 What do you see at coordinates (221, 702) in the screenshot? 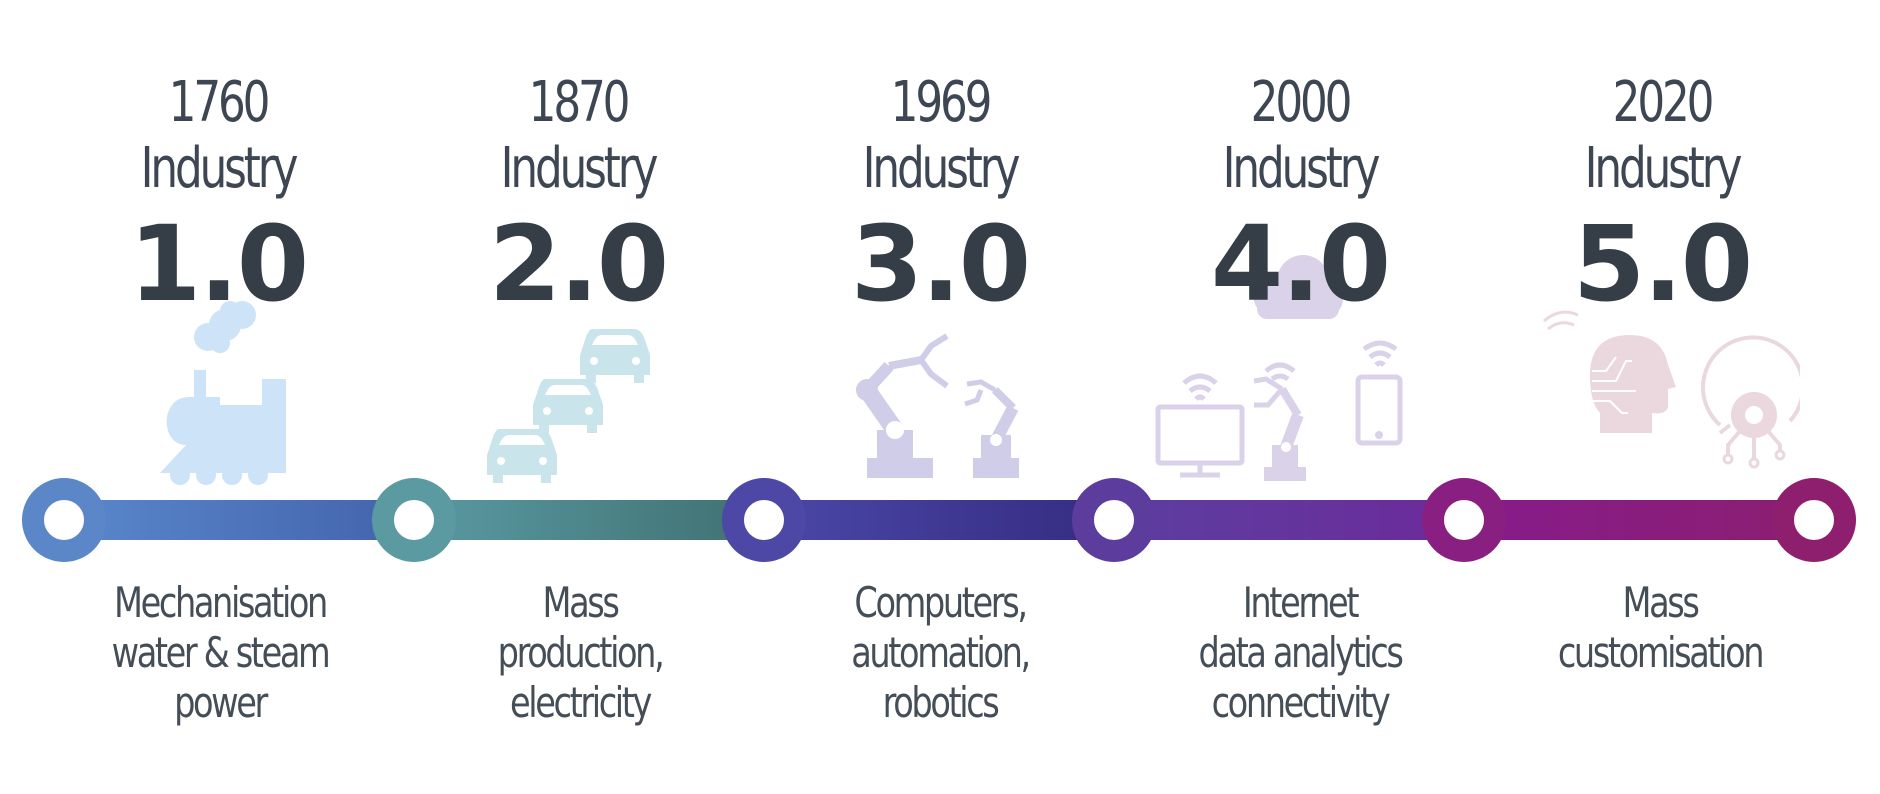
I see `desc-line: power` at bounding box center [221, 702].